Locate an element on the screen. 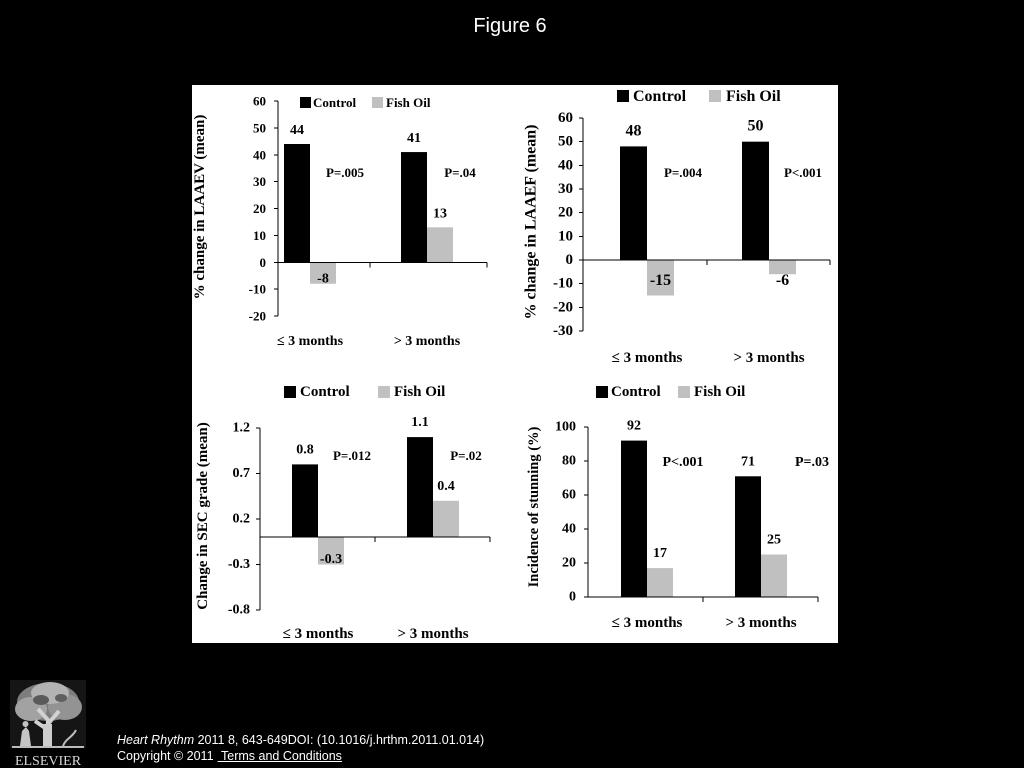 This screenshot has width=1024, height=768. value-label-control-le-3-months: 92 is located at coordinates (634, 426).